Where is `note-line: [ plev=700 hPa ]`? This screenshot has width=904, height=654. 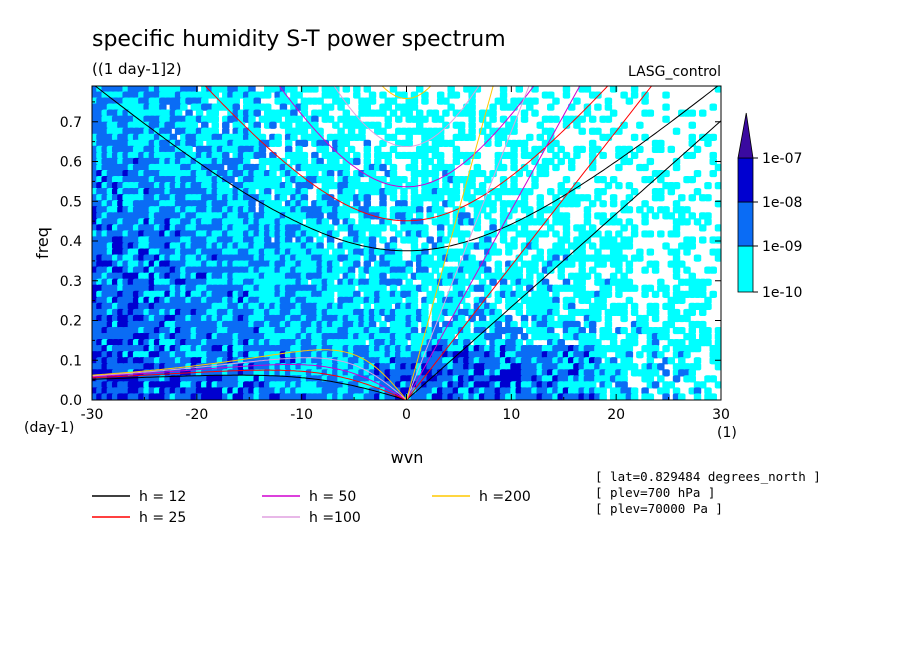
note-line: [ plev=700 hPa ] is located at coordinates (655, 492).